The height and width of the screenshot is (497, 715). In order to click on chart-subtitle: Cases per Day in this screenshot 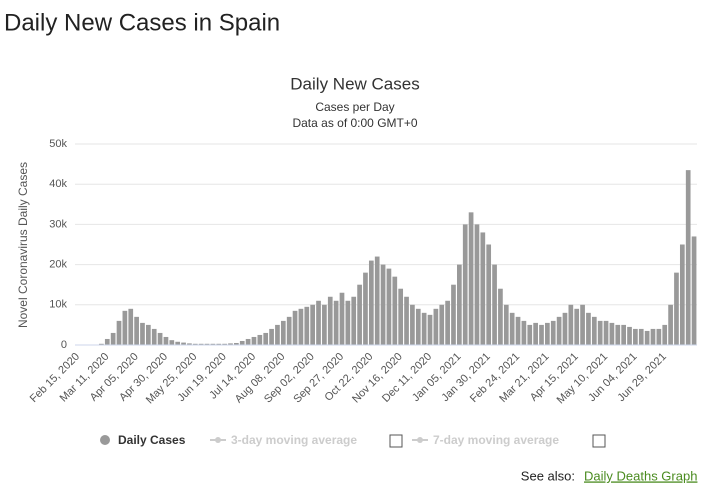, I will do `click(354, 107)`.